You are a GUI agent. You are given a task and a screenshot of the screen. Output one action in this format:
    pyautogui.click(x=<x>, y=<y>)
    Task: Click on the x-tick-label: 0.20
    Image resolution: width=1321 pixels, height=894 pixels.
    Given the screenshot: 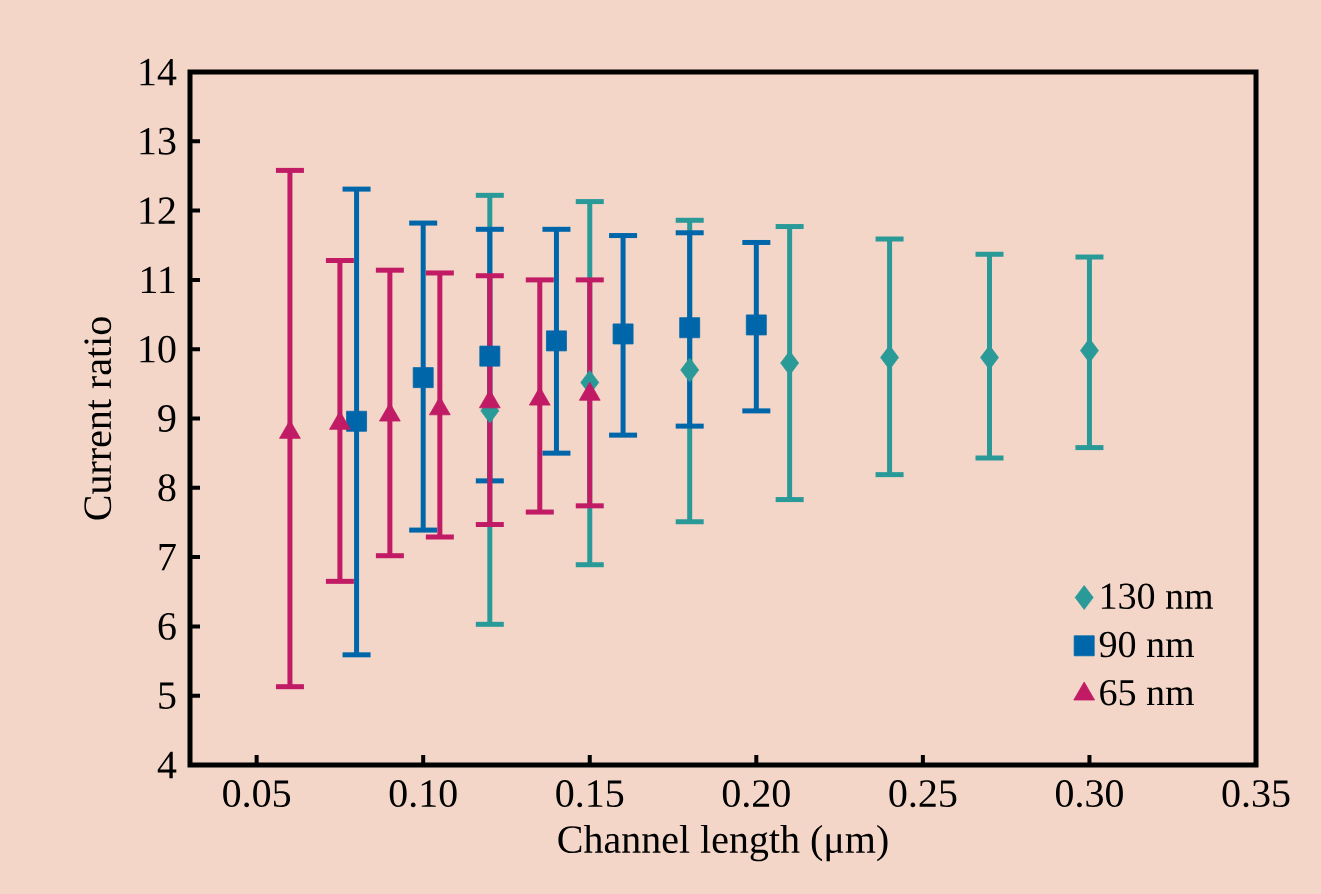 What is the action you would take?
    pyautogui.click(x=756, y=794)
    